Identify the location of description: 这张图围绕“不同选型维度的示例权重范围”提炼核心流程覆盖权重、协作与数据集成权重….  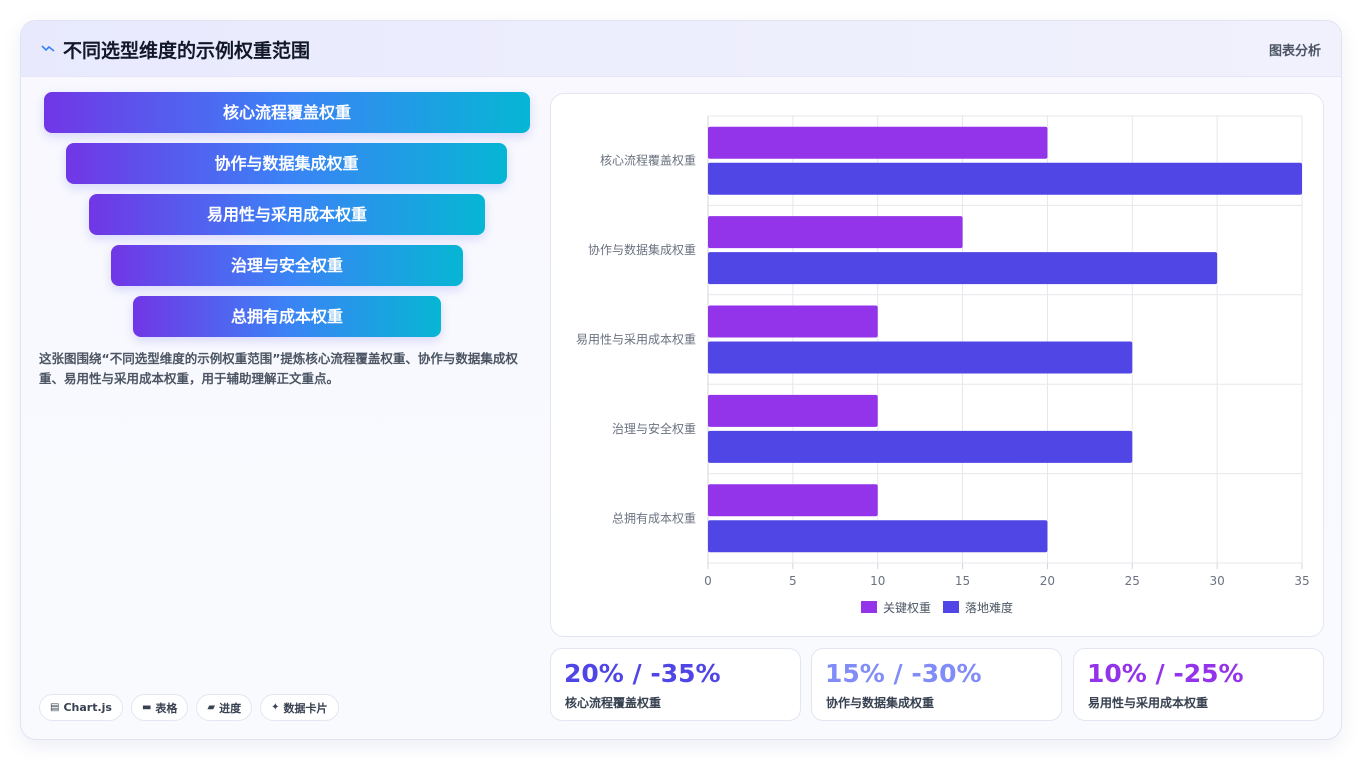
(278, 368).